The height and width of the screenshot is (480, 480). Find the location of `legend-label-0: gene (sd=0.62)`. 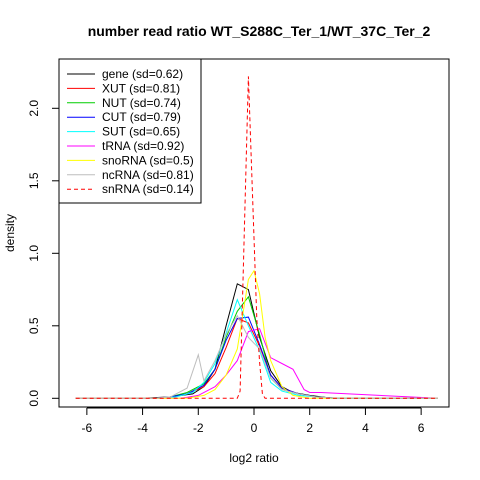

legend-label-0: gene (sd=0.62) is located at coordinates (142, 74).